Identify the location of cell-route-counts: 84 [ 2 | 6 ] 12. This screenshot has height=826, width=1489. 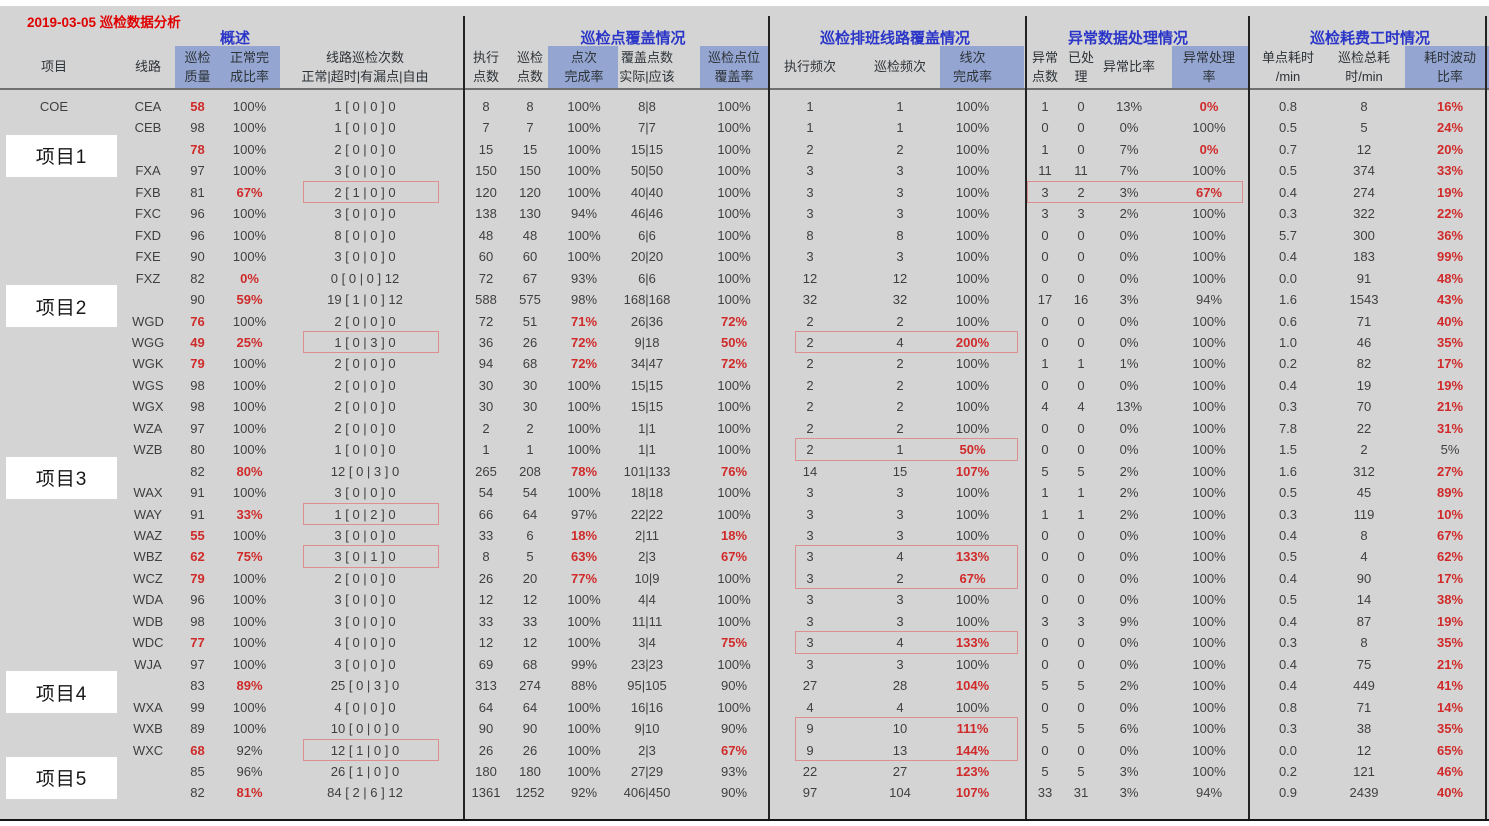
(365, 793).